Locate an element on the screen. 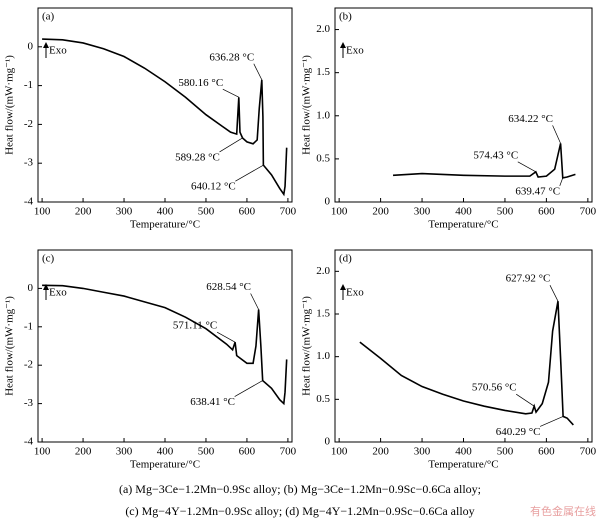 This screenshot has width=600, height=522. annotation: 639.47 °C is located at coordinates (537, 191).